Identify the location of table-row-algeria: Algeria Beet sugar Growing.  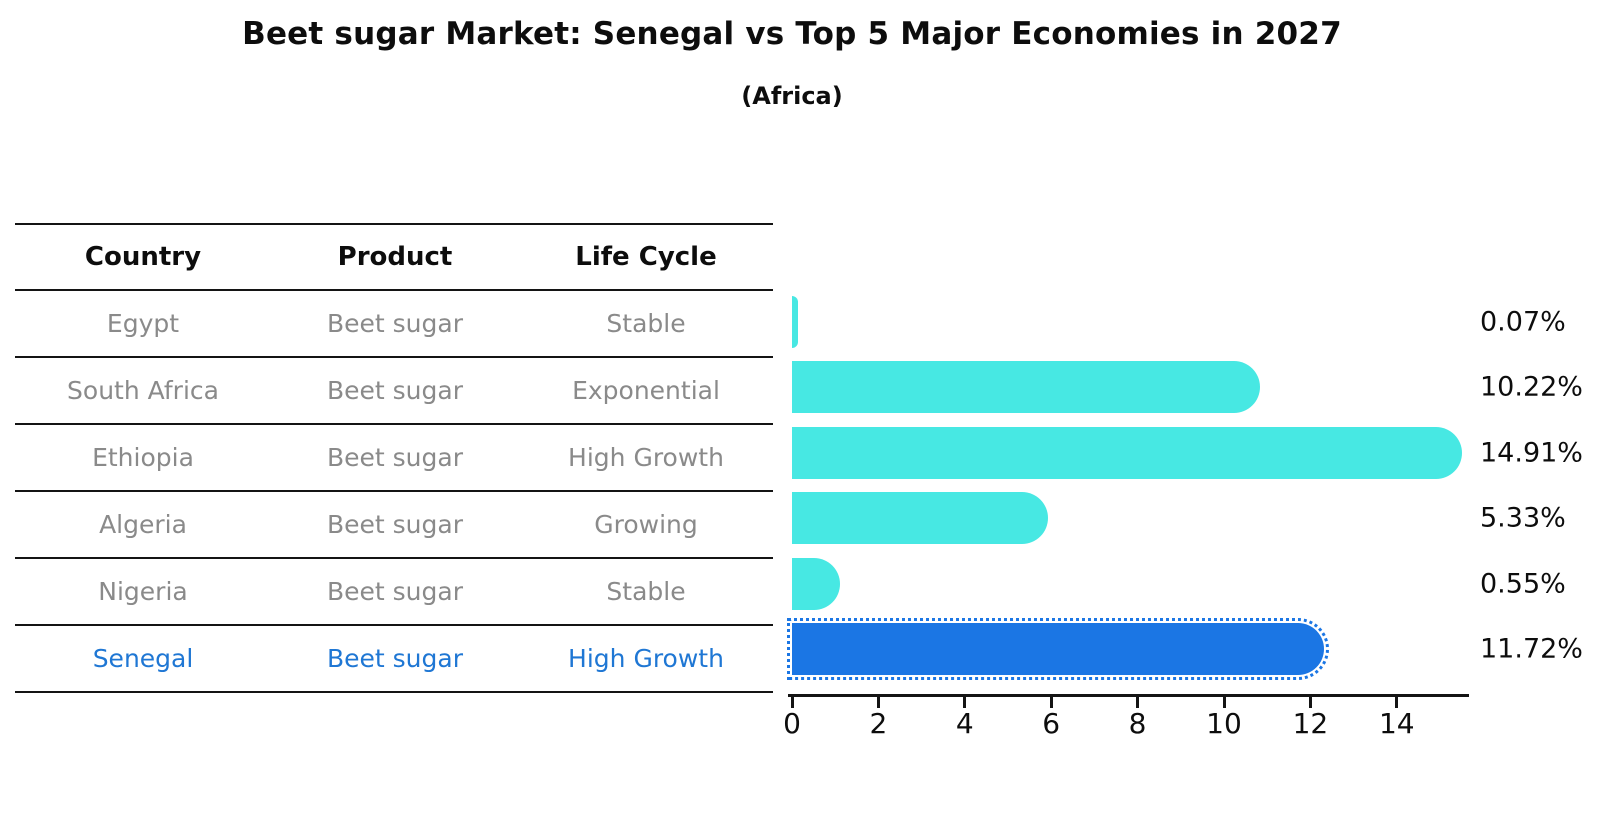
(394, 525).